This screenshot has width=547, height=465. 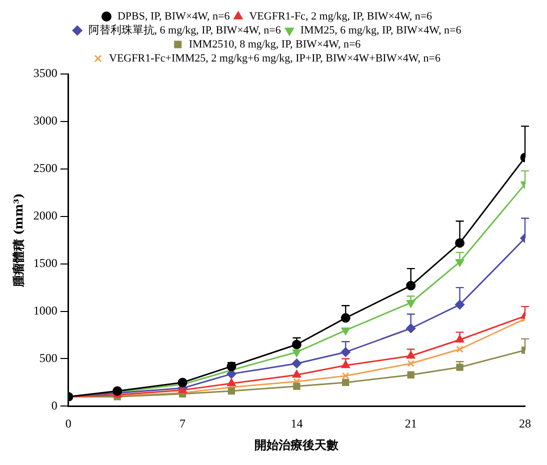 I want to click on y-tick-label: 0, so click(x=54, y=405).